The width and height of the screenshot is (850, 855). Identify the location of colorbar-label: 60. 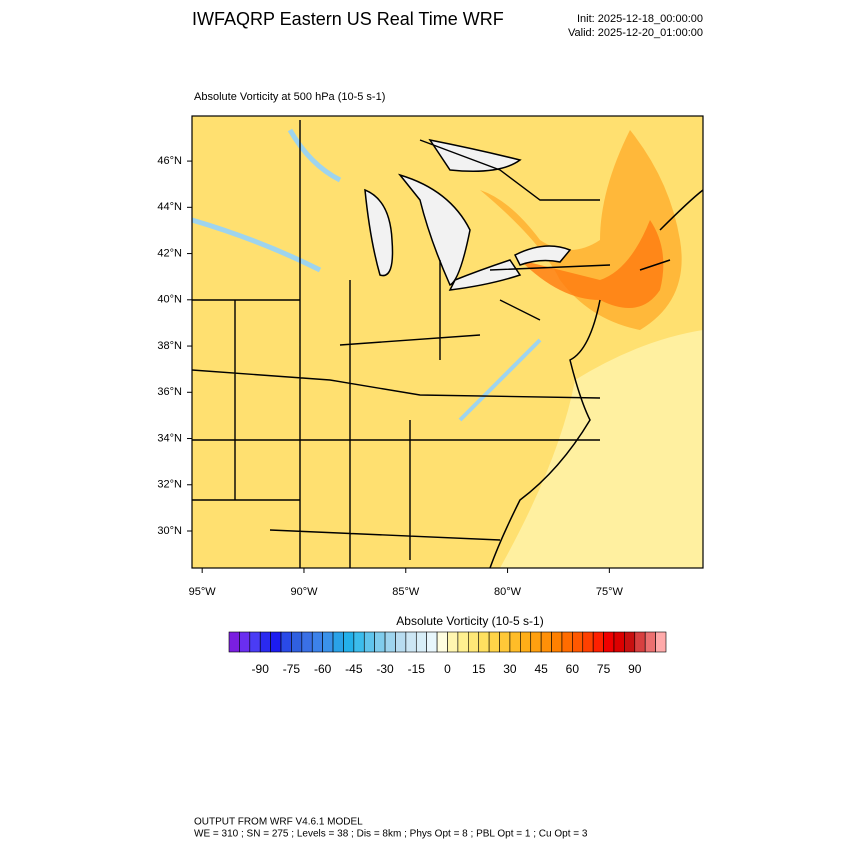
(573, 669).